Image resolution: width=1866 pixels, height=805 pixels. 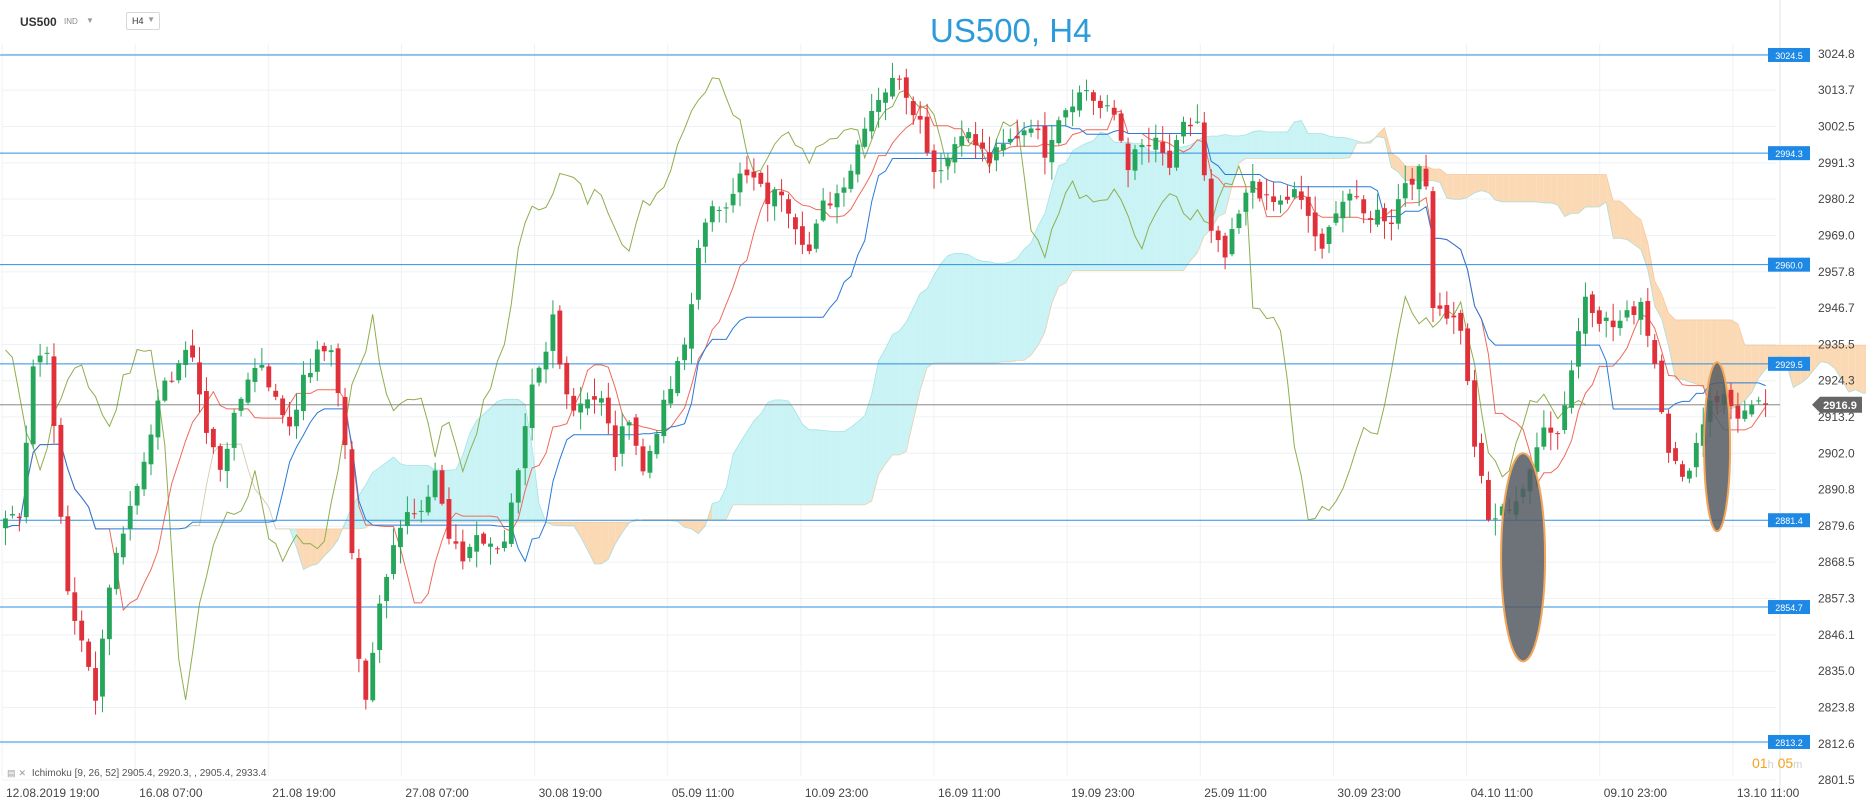 What do you see at coordinates (1616, 512) in the screenshot?
I see `ellipse-annotations` at bounding box center [1616, 512].